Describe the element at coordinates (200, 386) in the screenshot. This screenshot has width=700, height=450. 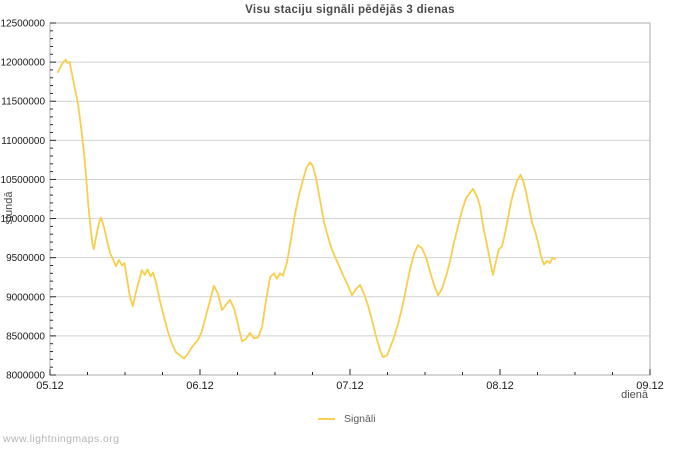
I see `x-tick-label: 06.12` at that location.